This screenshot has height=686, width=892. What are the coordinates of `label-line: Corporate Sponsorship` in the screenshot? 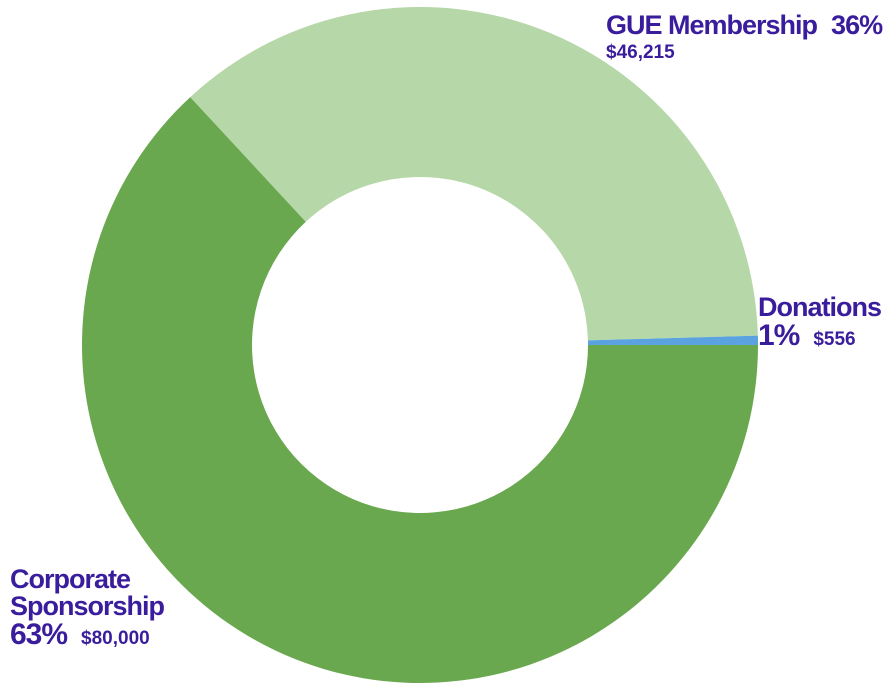 It's located at (95, 593).